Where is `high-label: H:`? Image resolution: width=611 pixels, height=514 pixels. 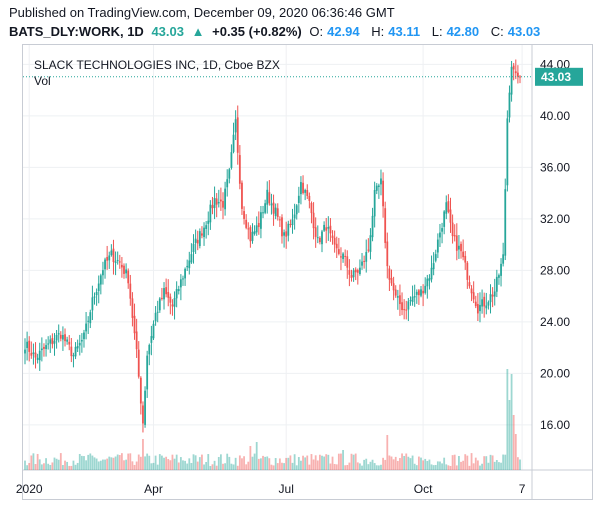 high-label: H: is located at coordinates (378, 31).